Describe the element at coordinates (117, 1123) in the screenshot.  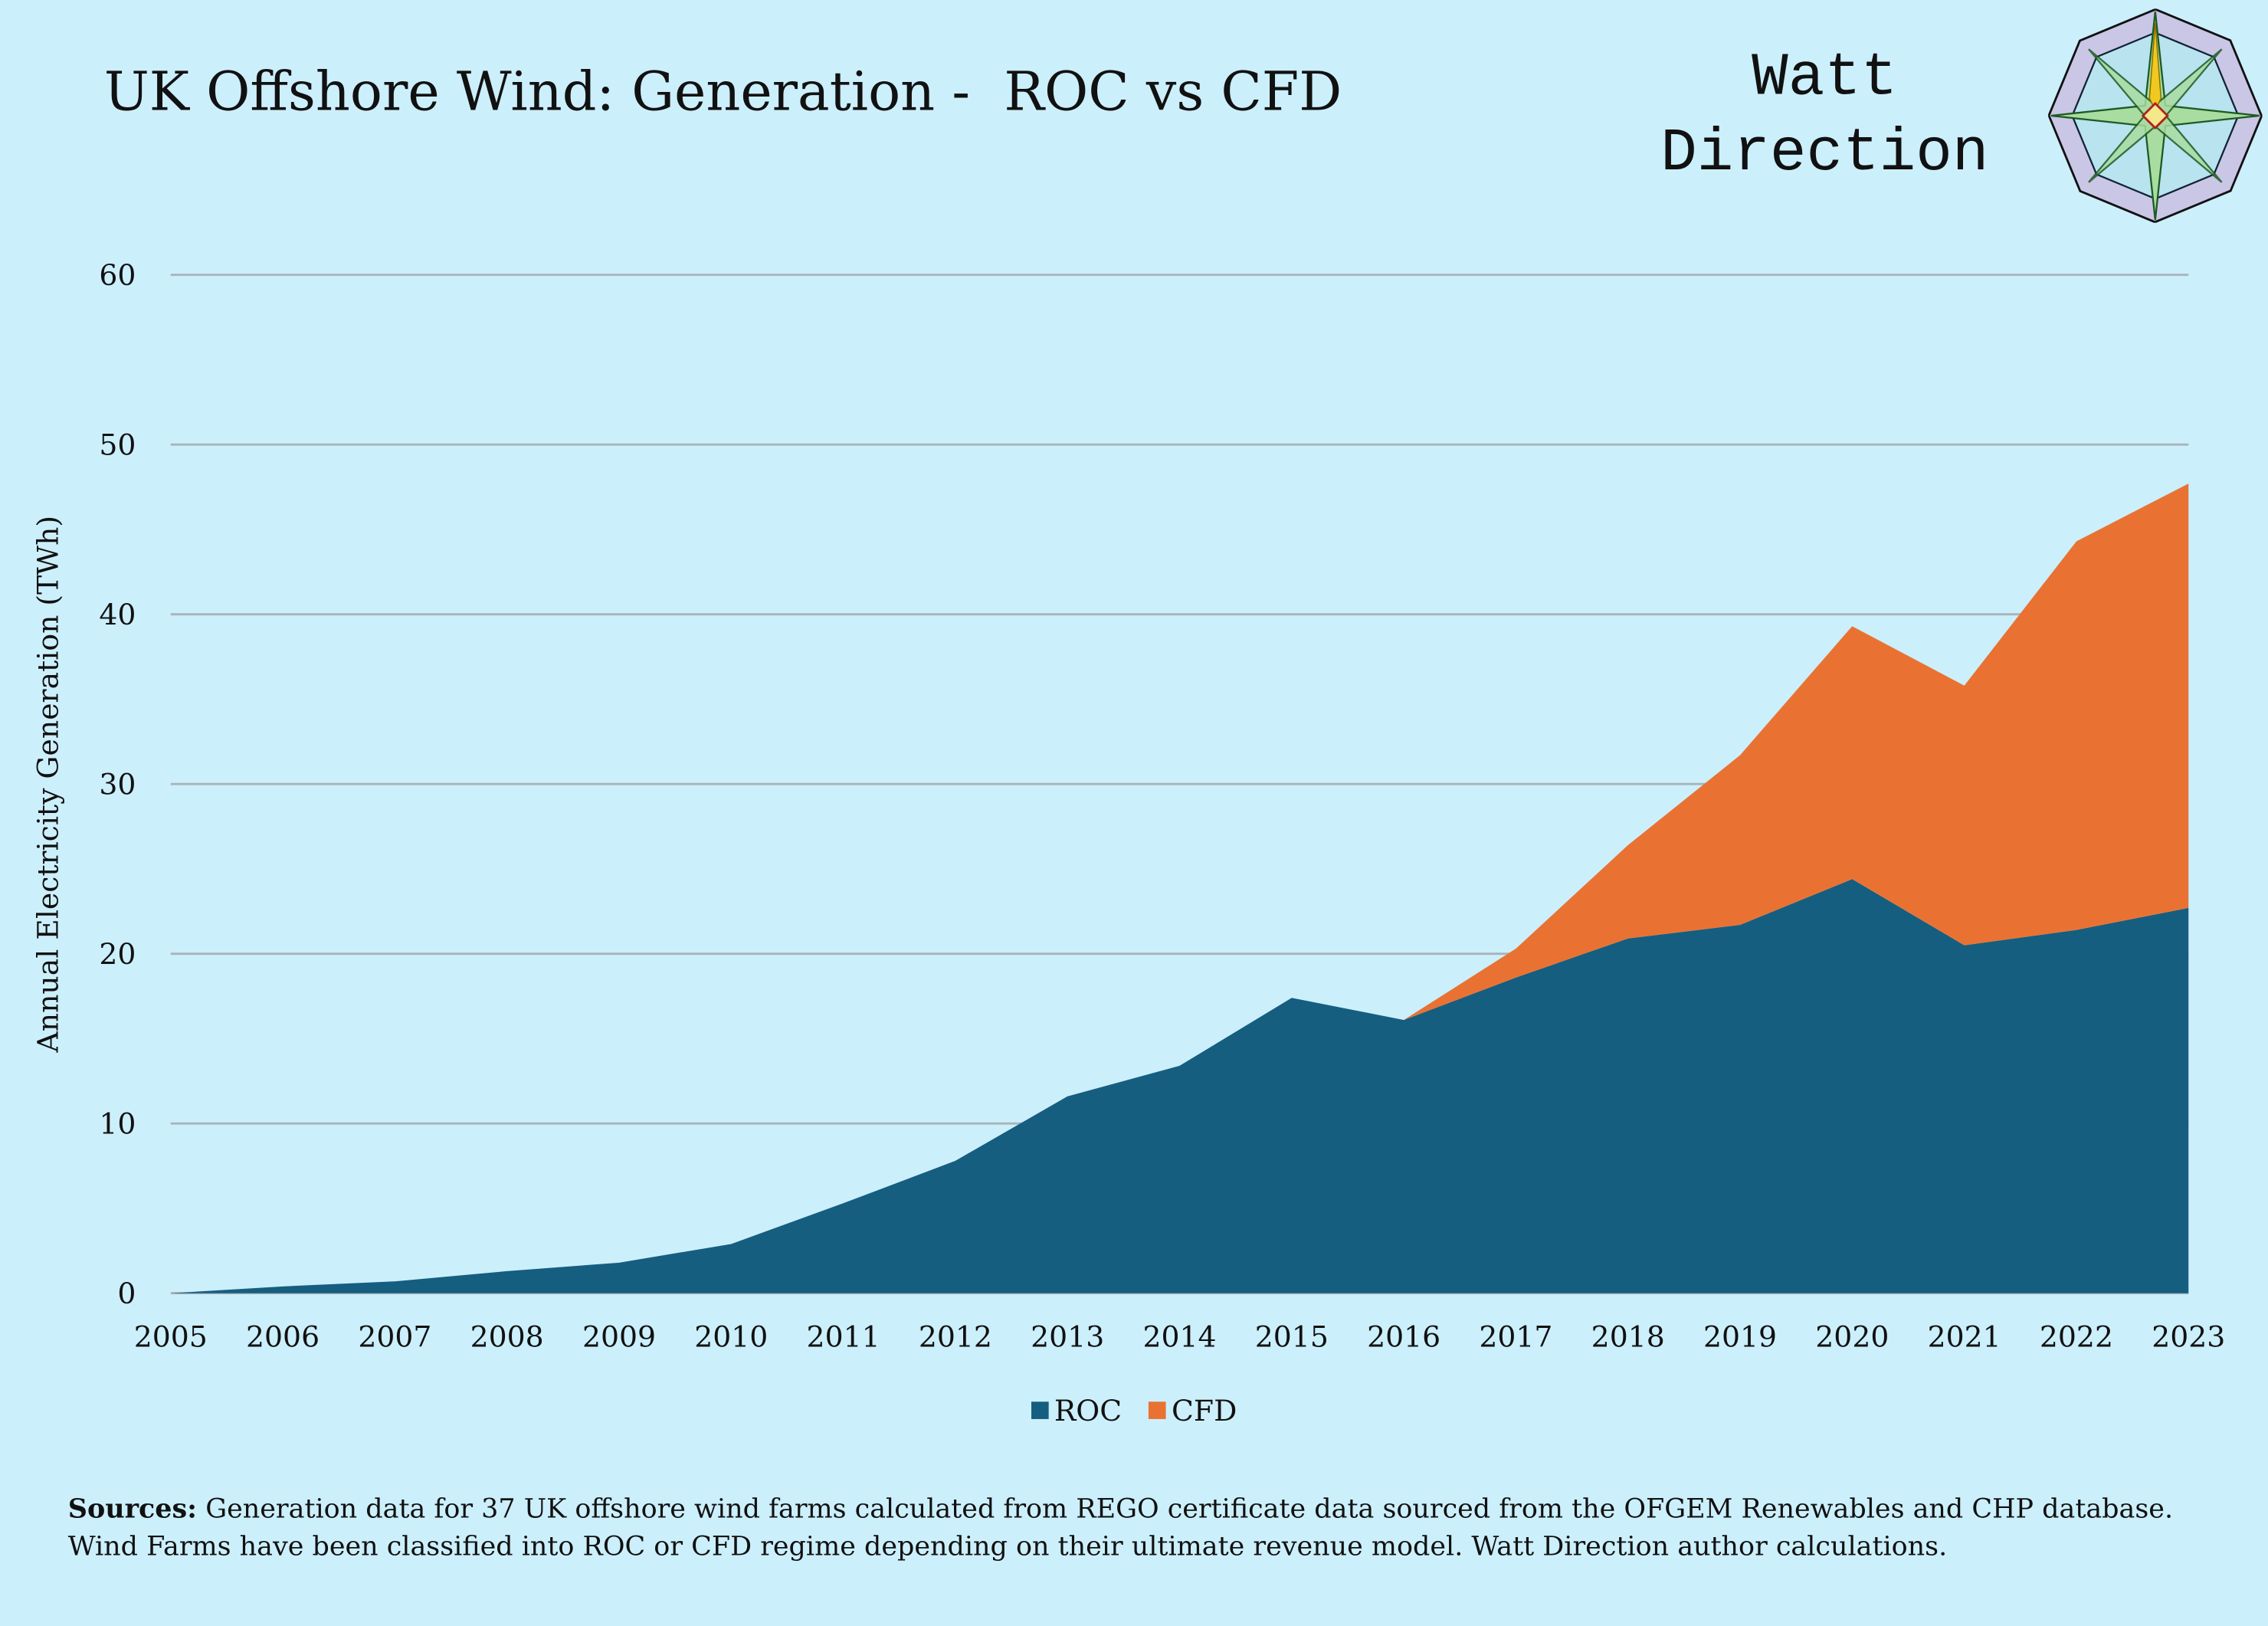
I see `y-tick-label: 10` at that location.